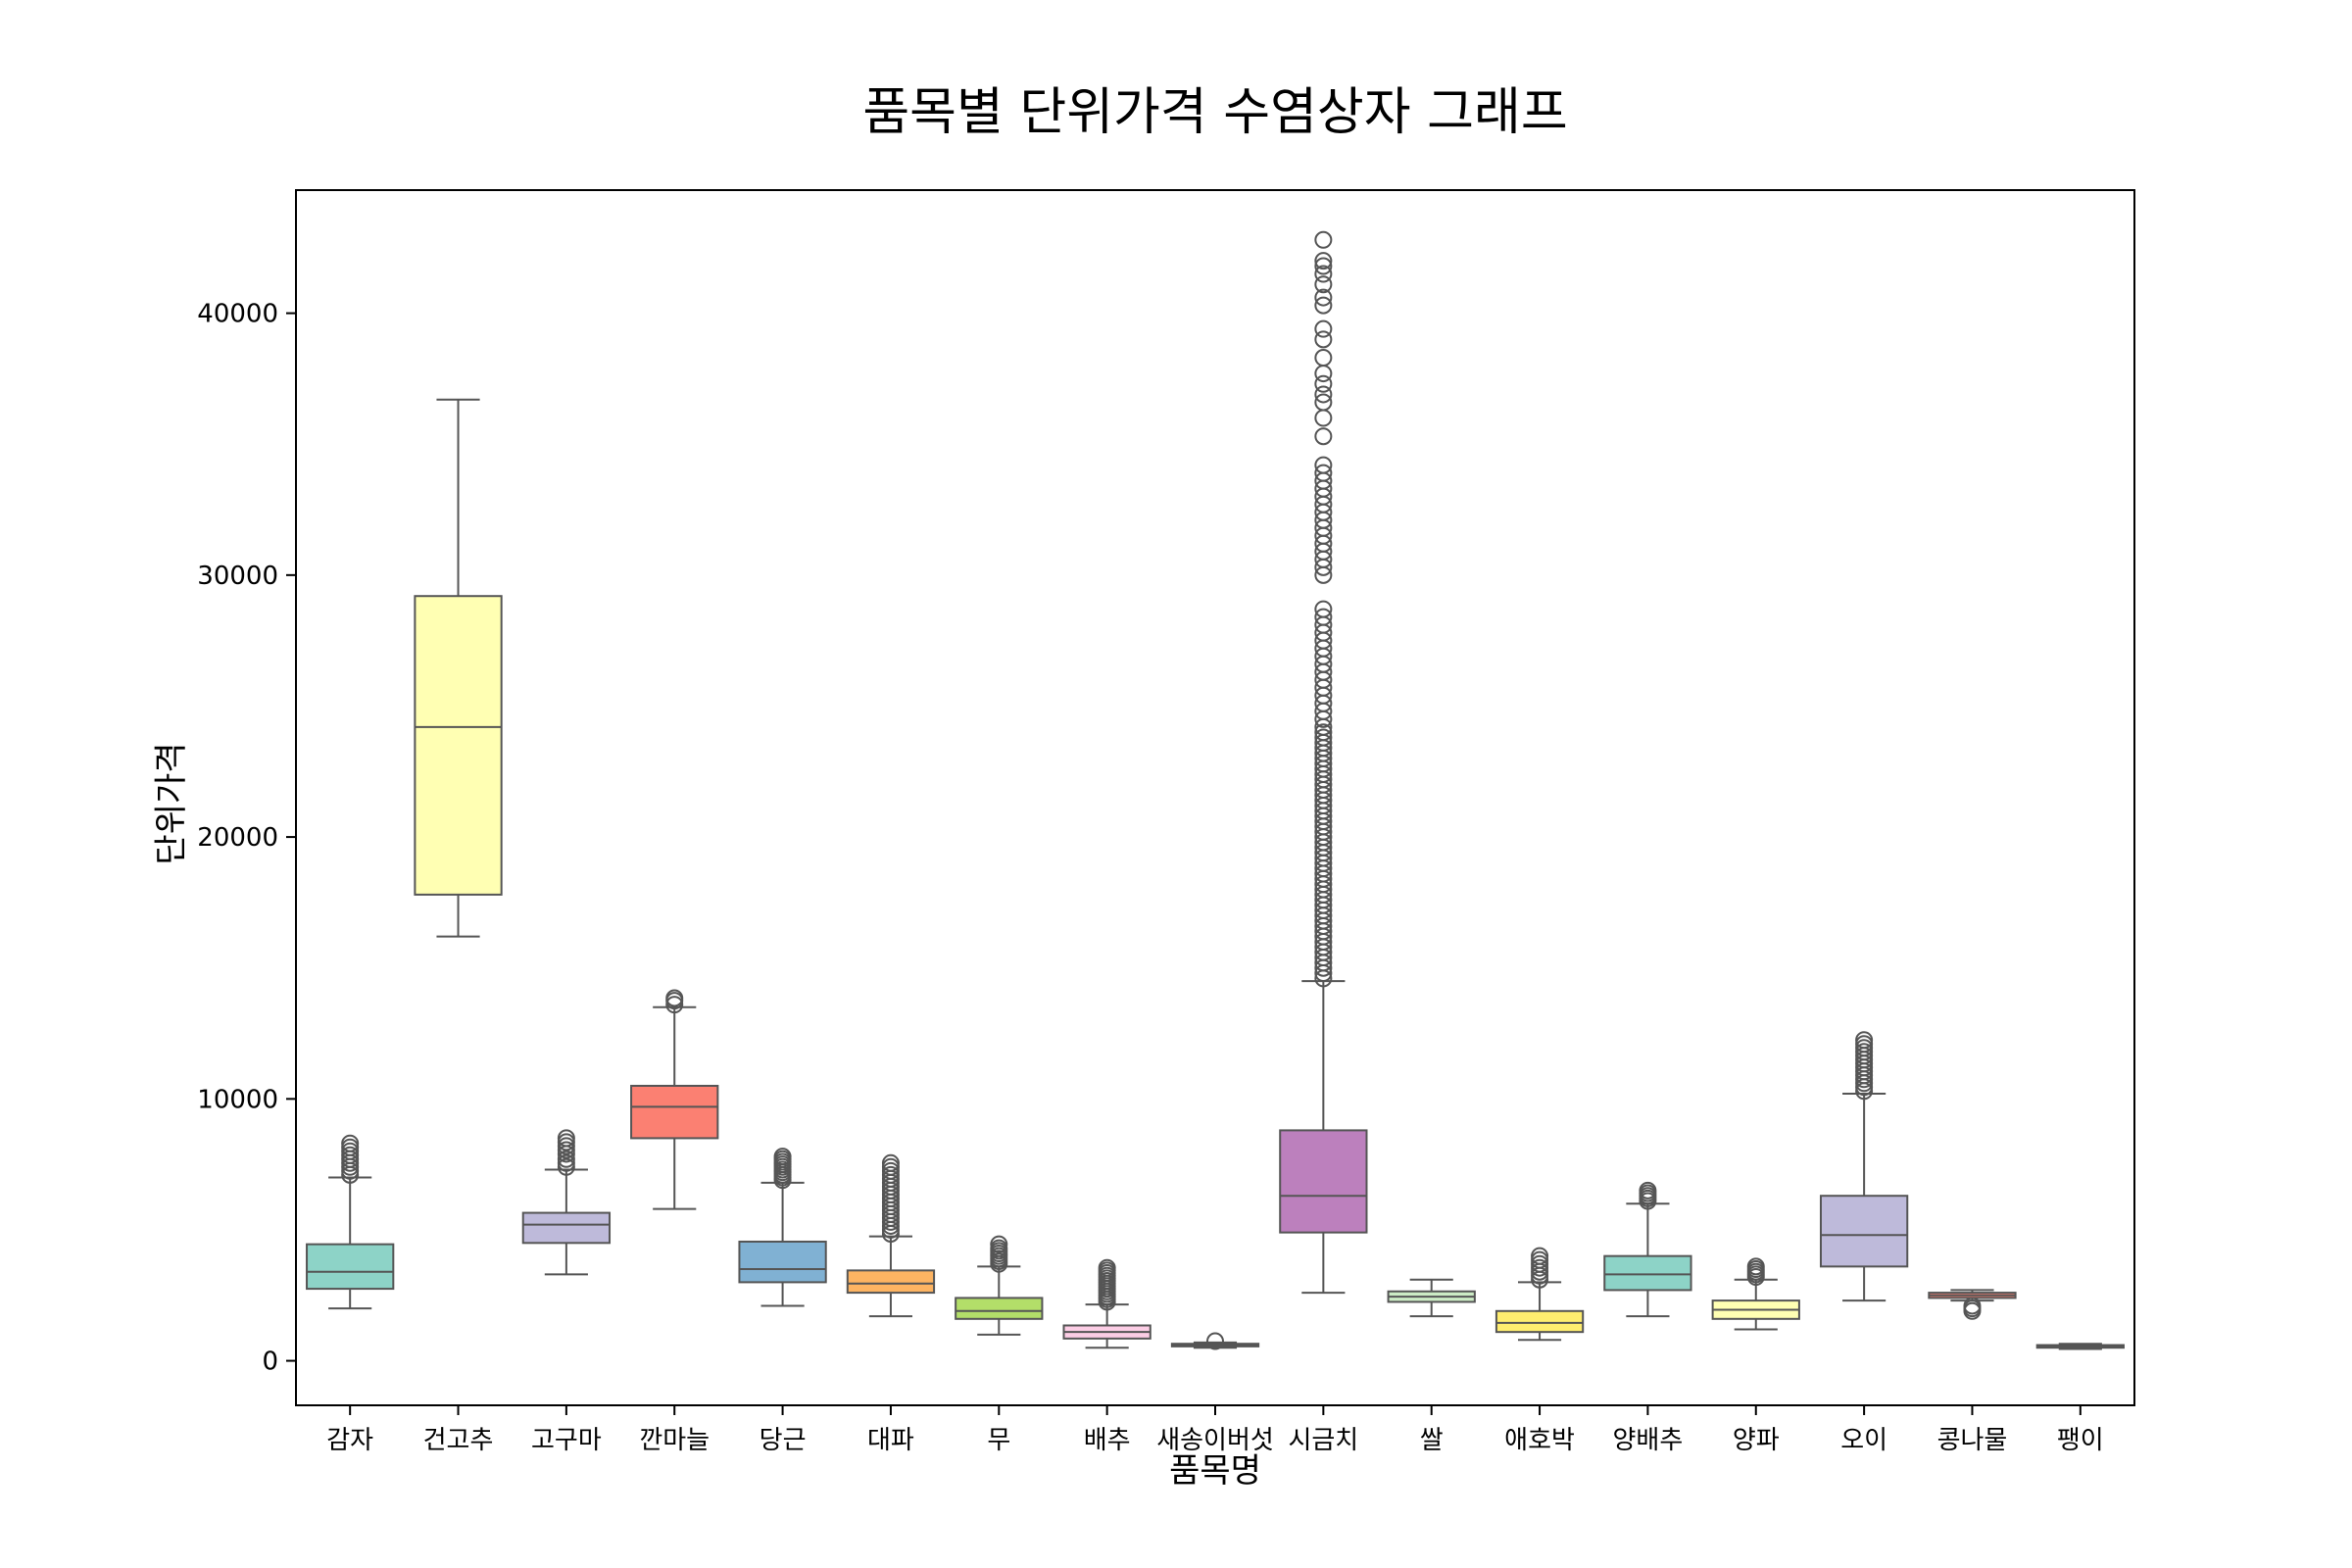  I want to click on x-tick-label: 대파, so click(890, 1440).